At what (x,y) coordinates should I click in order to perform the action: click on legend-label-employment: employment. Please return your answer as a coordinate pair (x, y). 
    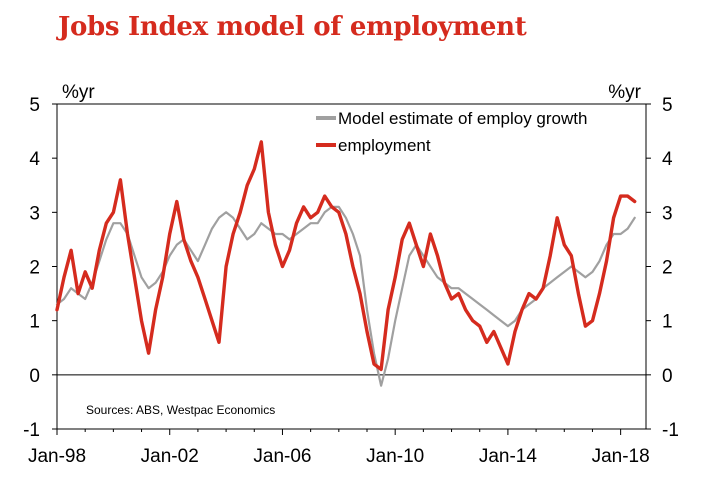
    Looking at the image, I should click on (384, 145).